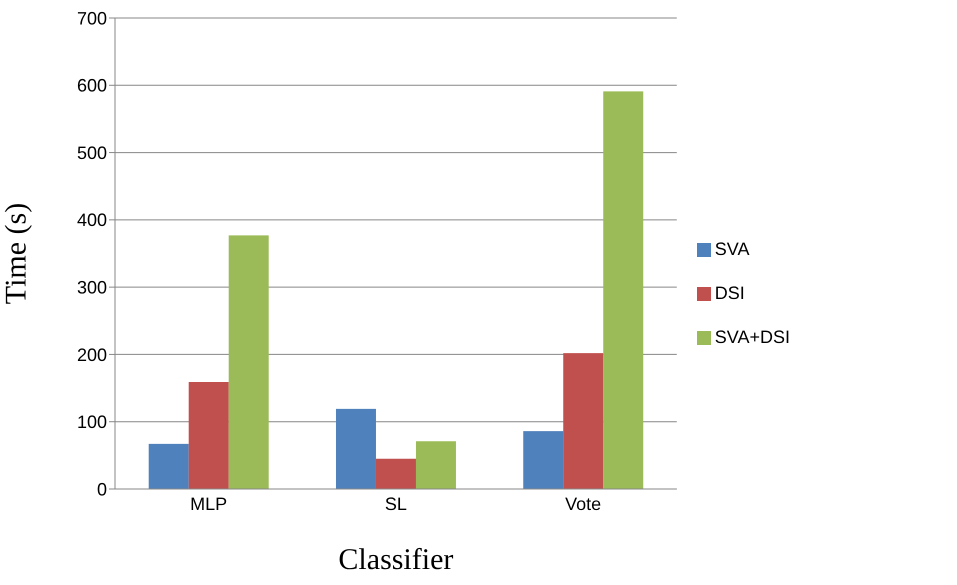  I want to click on legend-label: SVA+DSI, so click(752, 336).